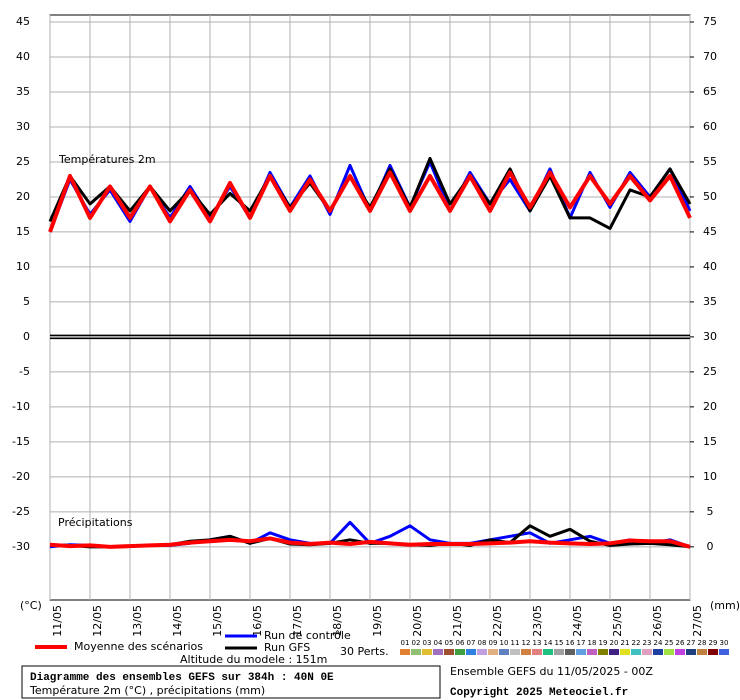 The width and height of the screenshot is (740, 700). I want to click on y-tick-label: 20, so click(23, 196).